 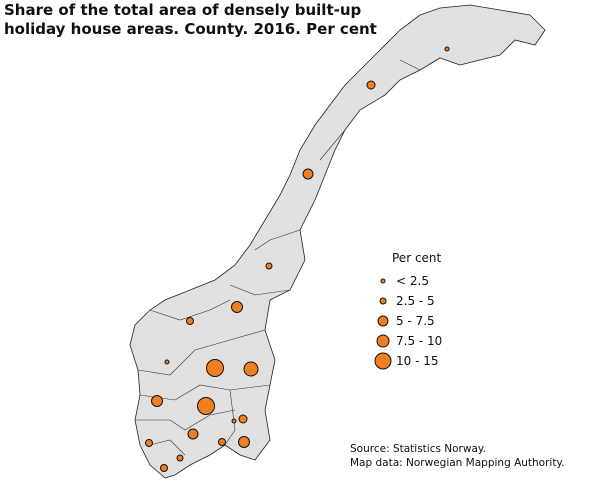 What do you see at coordinates (412, 281) in the screenshot?
I see `legend-label: < 2.5` at bounding box center [412, 281].